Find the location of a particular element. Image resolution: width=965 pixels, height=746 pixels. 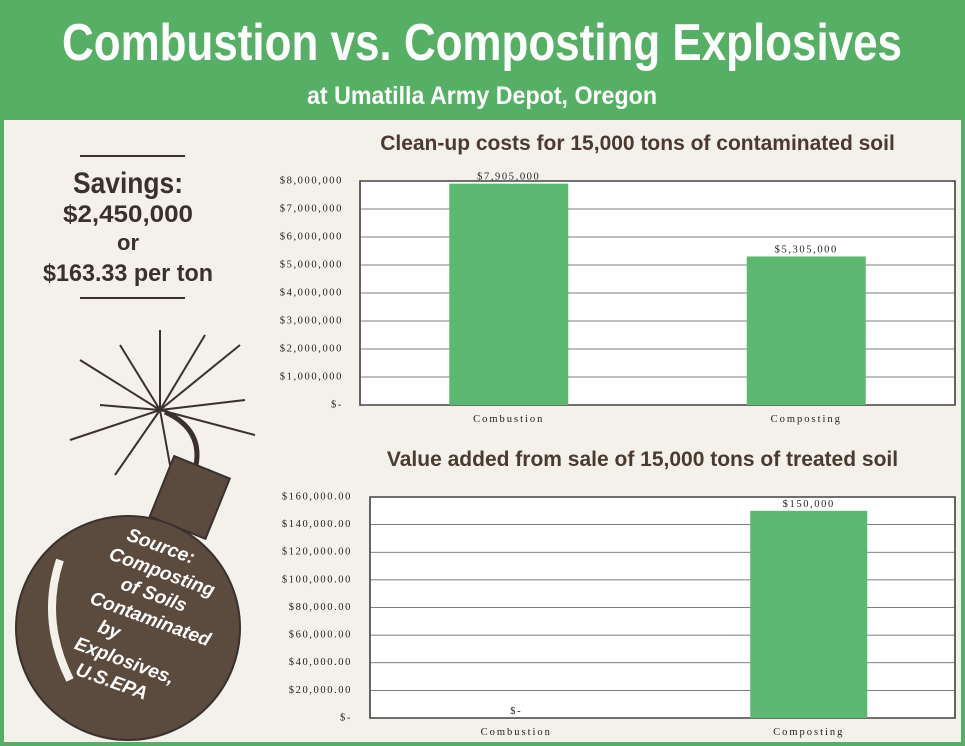

savings-amount: $2,450,000 is located at coordinates (128, 214).